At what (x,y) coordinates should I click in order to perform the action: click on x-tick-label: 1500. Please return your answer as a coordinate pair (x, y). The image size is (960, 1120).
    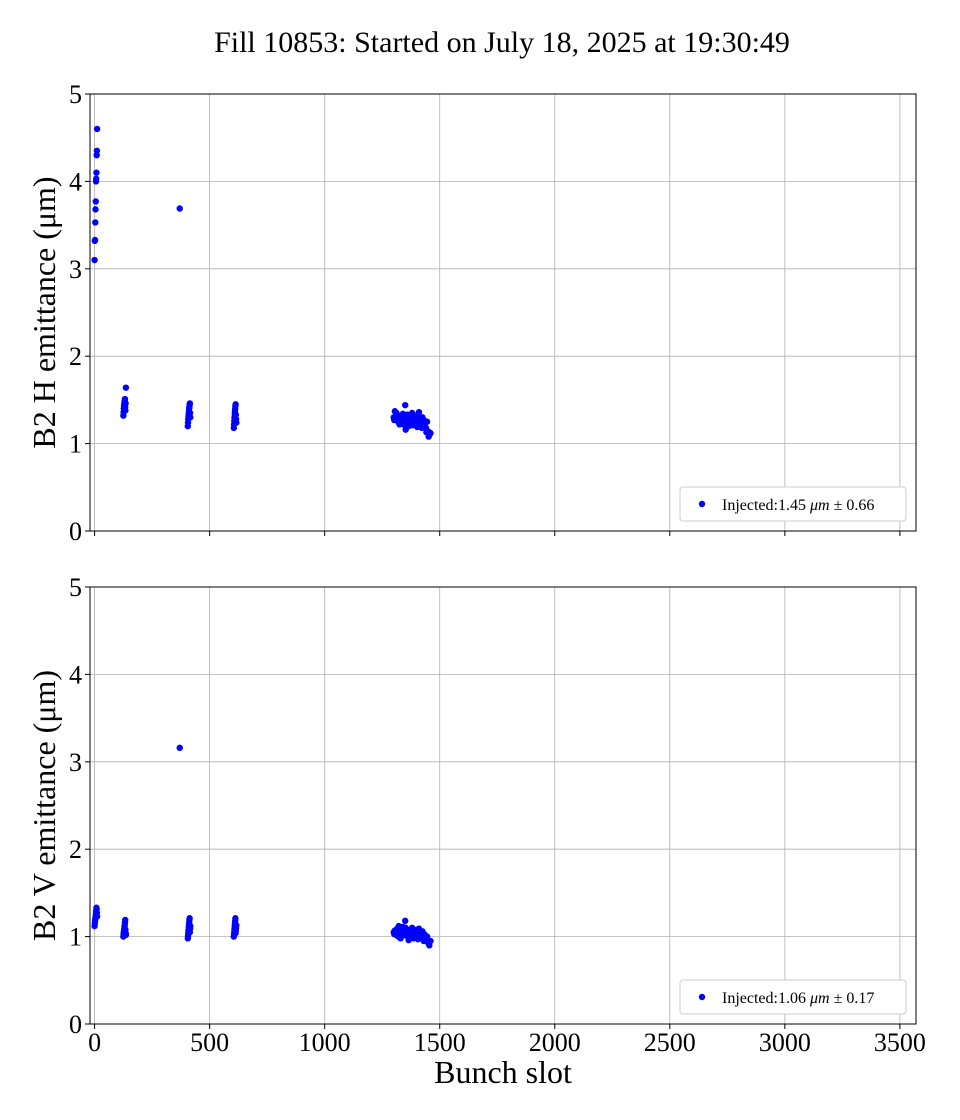
    Looking at the image, I should click on (440, 1042).